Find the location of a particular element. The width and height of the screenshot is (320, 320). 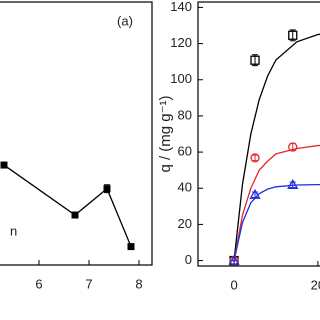

series is located at coordinates (67, 206).